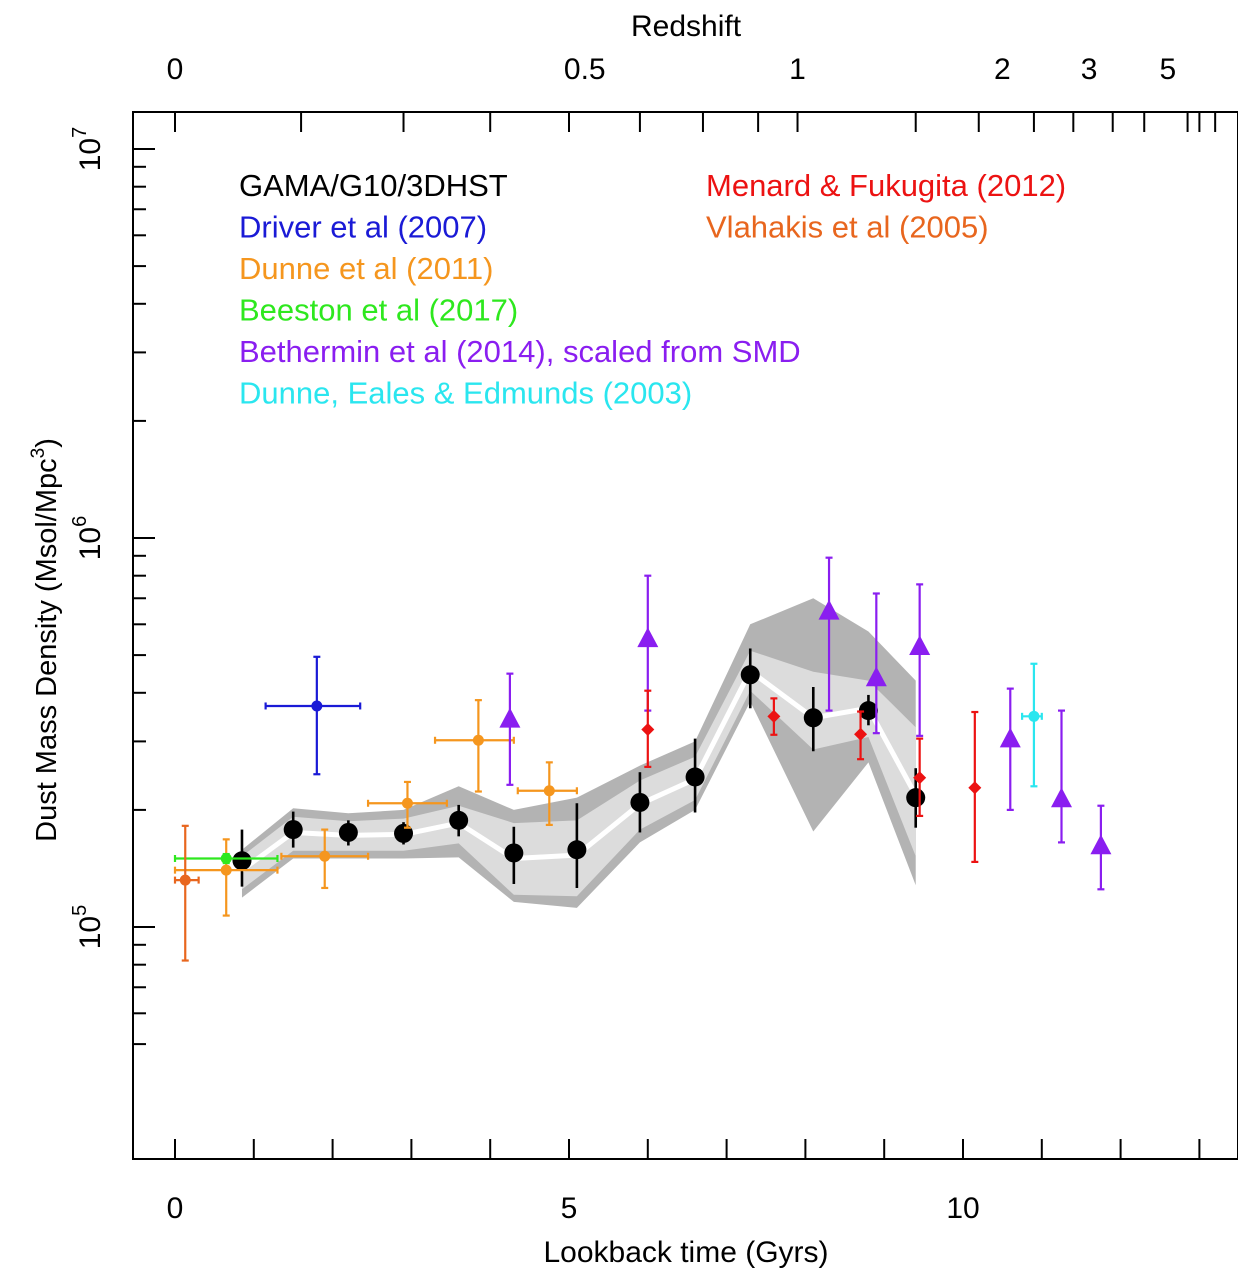  Describe the element at coordinates (80, 132) in the screenshot. I see `y-tick-exponent: 7` at that location.